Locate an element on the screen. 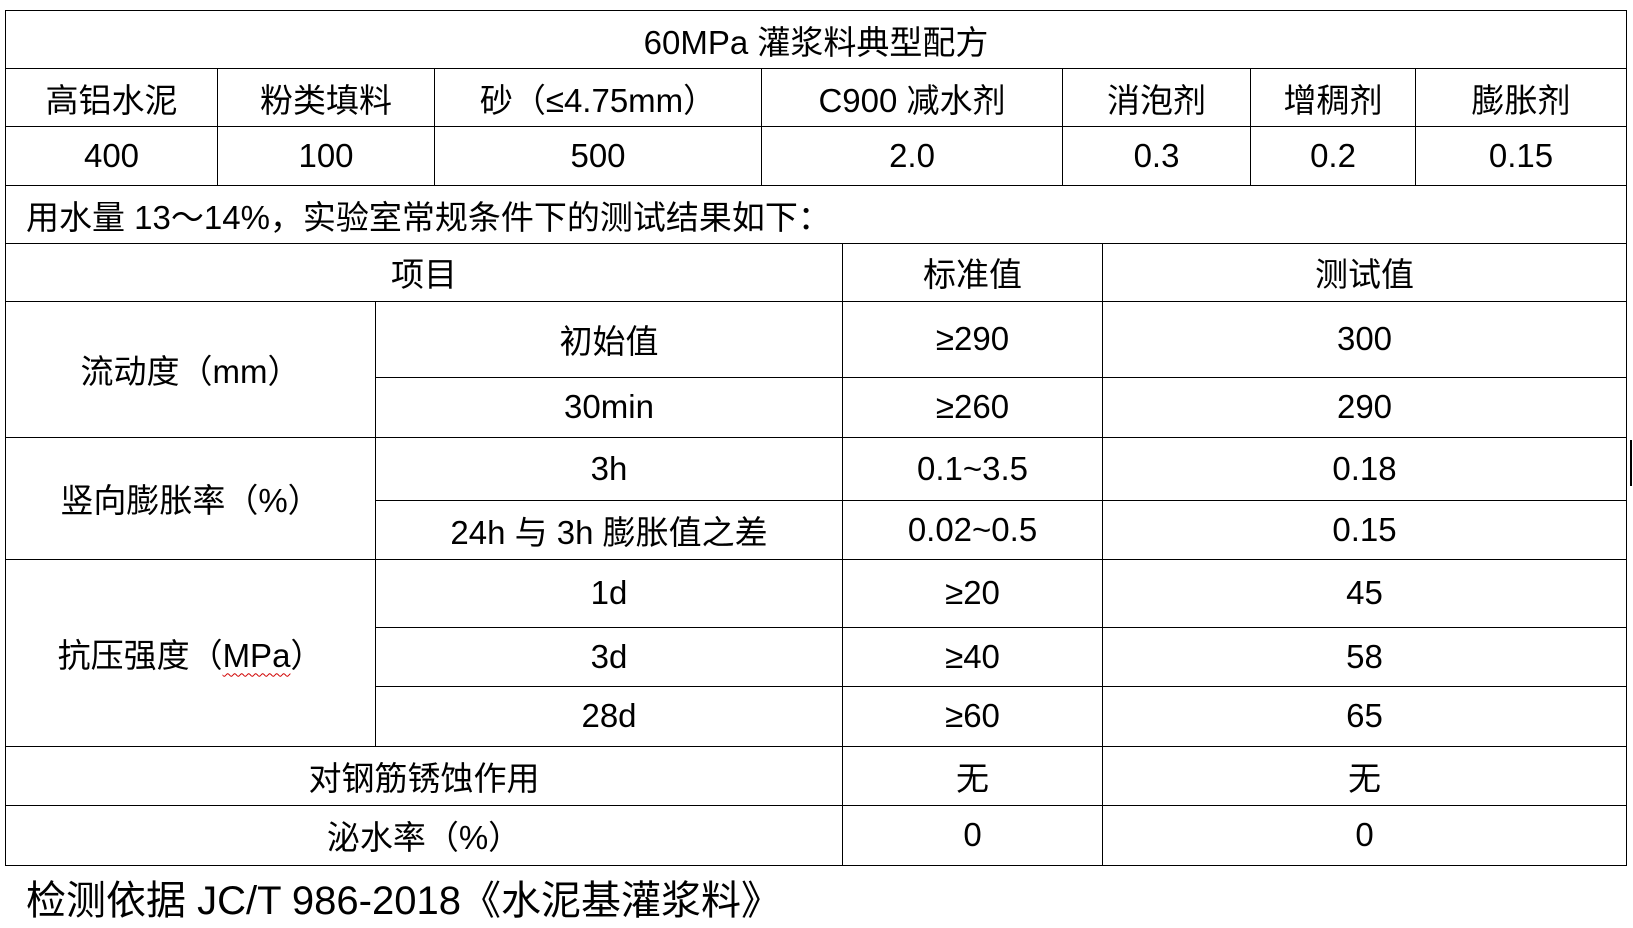 The height and width of the screenshot is (928, 1633). item-cell: 泌水率（%） is located at coordinates (424, 835).